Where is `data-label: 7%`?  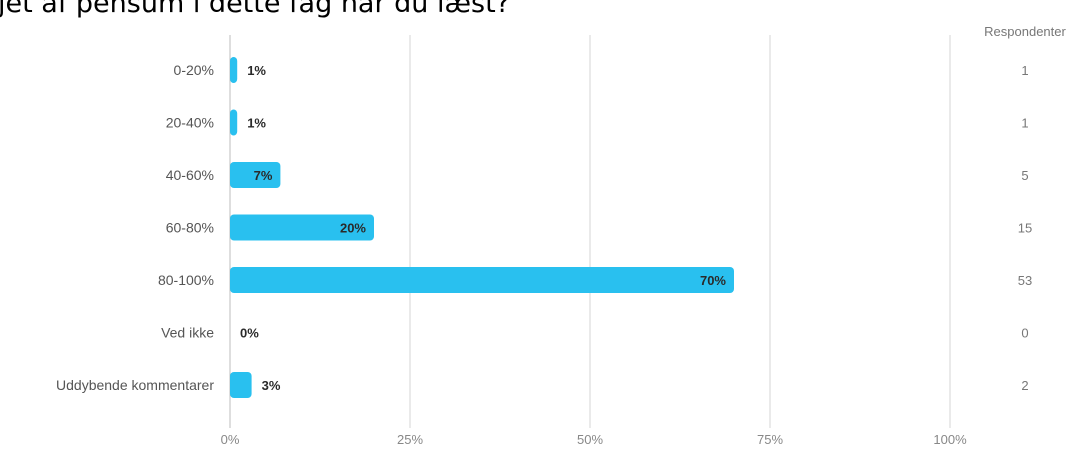 data-label: 7% is located at coordinates (263, 175).